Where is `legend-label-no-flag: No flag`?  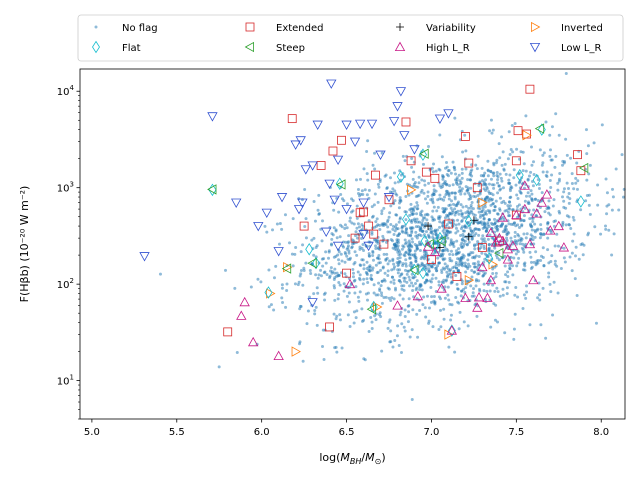 legend-label-no-flag: No flag is located at coordinates (140, 28).